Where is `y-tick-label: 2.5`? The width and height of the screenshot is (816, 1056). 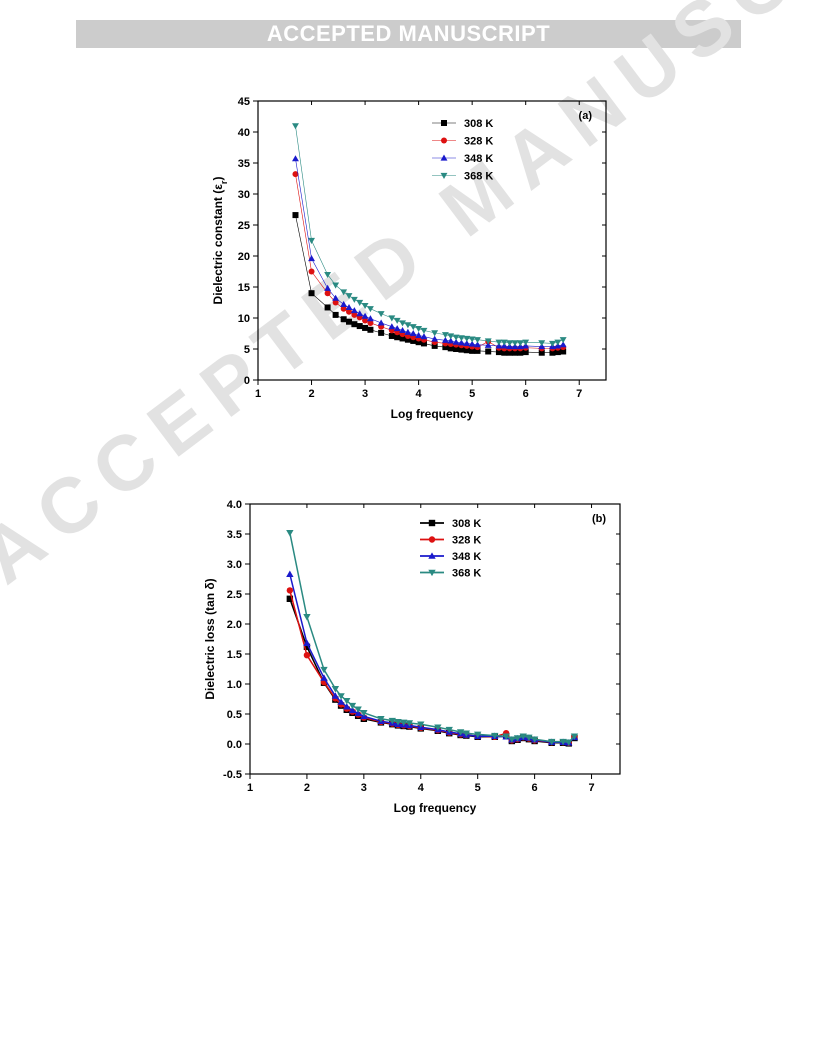
y-tick-label: 2.5 is located at coordinates (234, 595).